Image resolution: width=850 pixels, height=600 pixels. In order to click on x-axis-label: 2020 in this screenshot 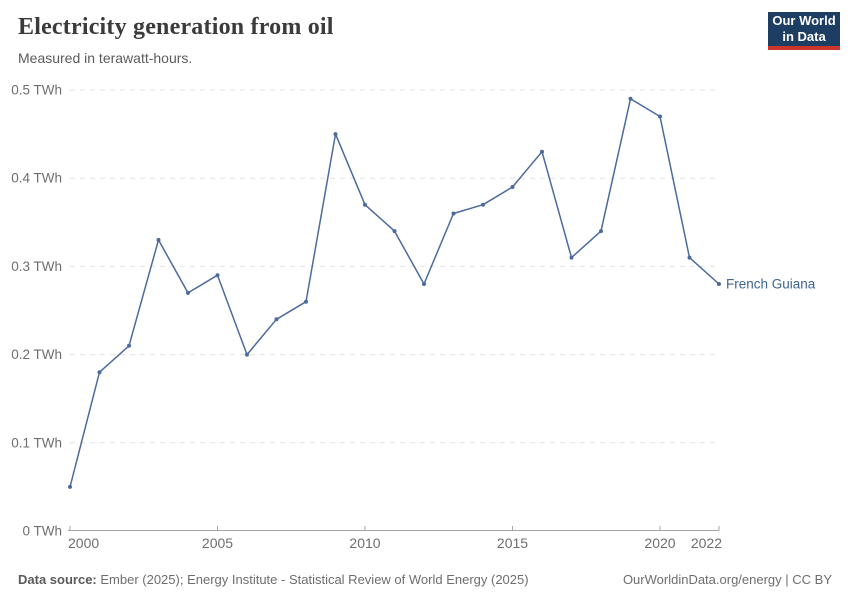, I will do `click(659, 543)`.